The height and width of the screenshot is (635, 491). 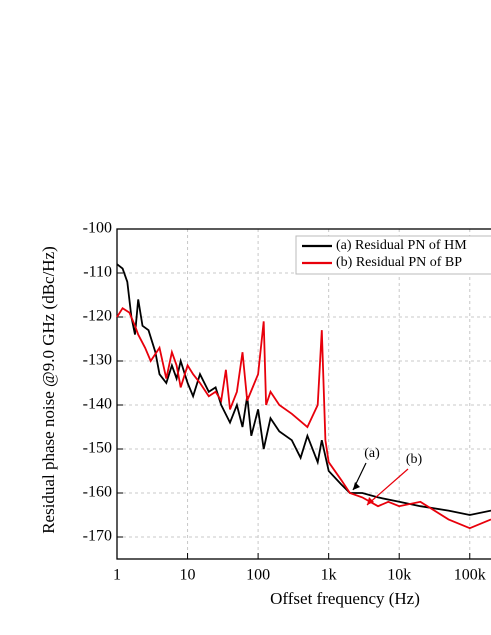 What do you see at coordinates (414, 459) in the screenshot?
I see `annotation: (b)` at bounding box center [414, 459].